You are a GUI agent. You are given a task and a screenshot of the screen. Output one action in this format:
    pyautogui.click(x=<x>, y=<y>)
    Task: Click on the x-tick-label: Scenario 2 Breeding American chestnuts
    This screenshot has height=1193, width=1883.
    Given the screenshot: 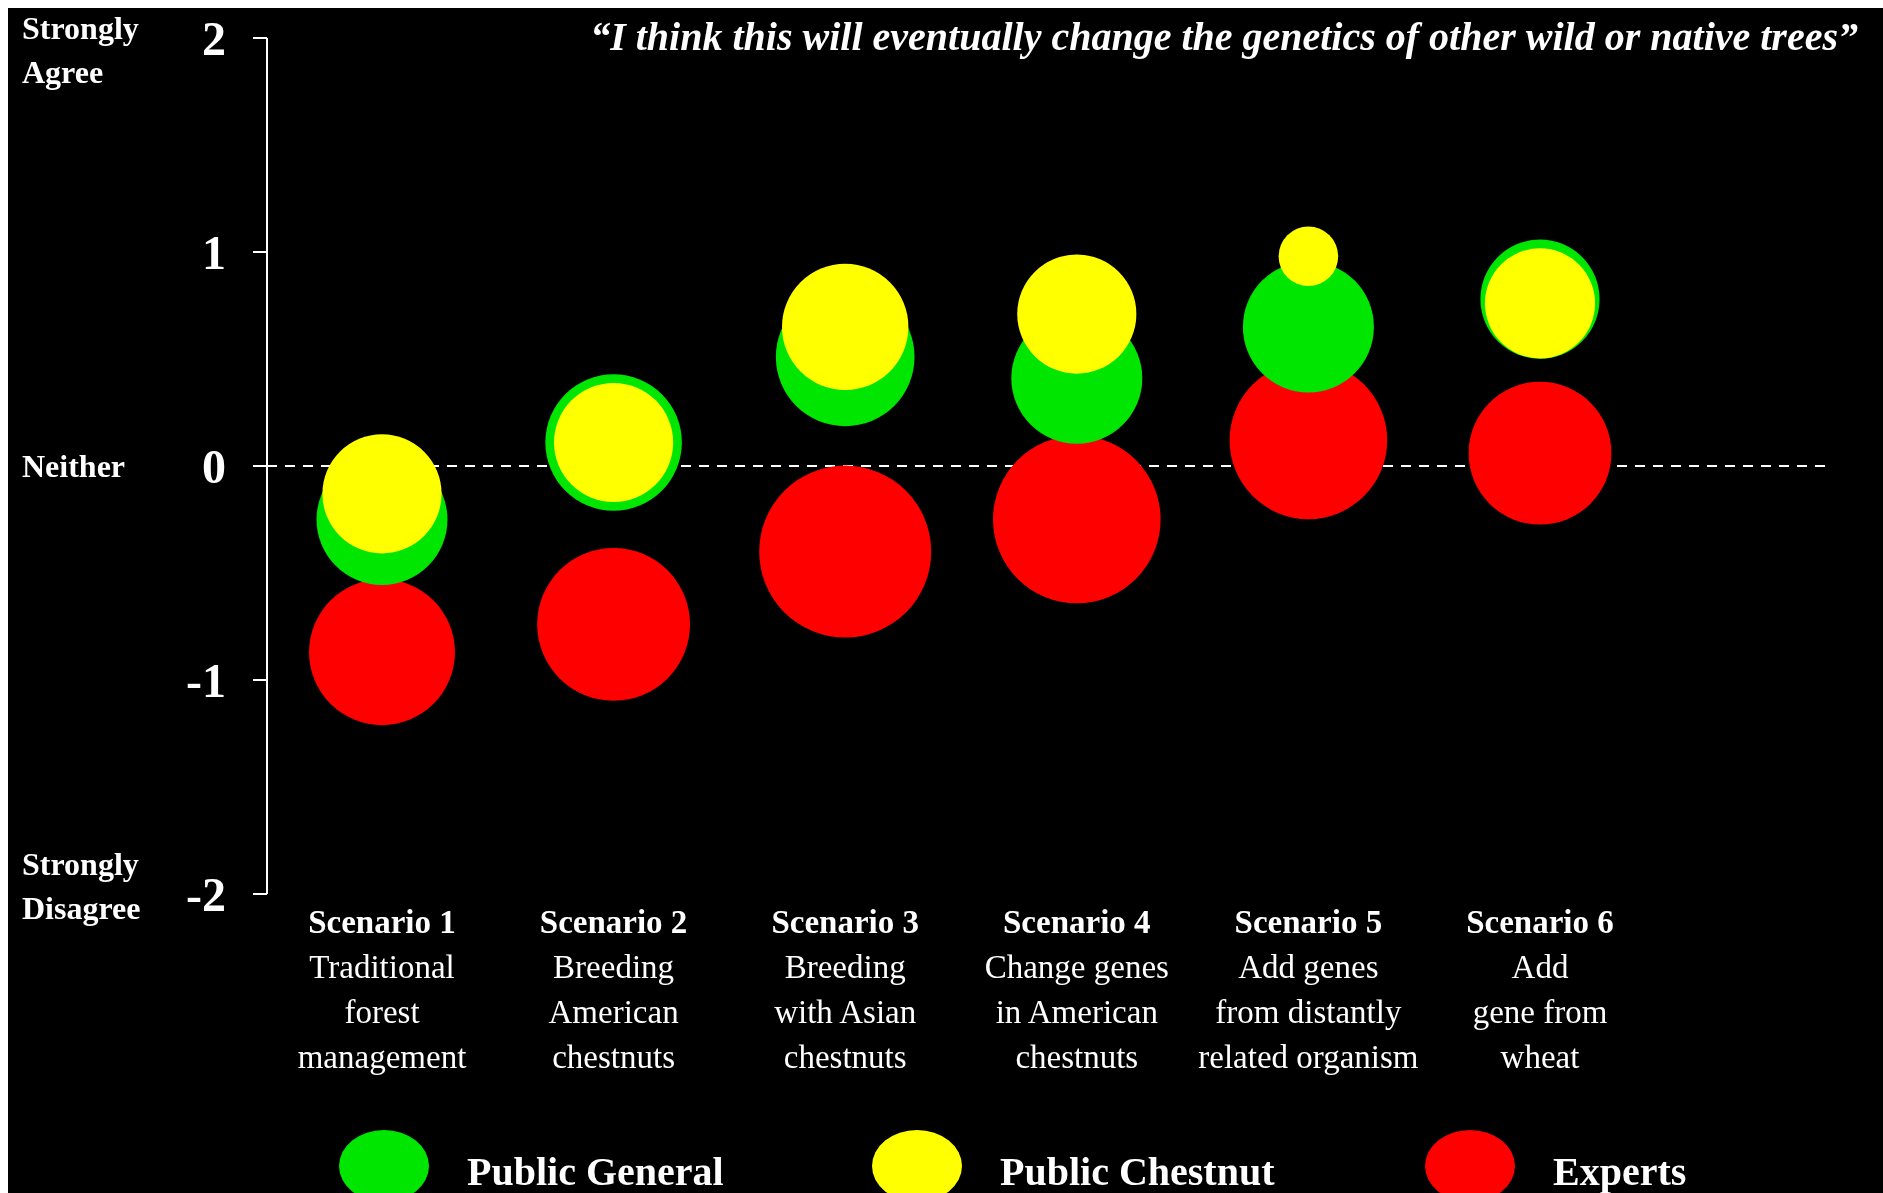 What is the action you would take?
    pyautogui.click(x=613, y=989)
    